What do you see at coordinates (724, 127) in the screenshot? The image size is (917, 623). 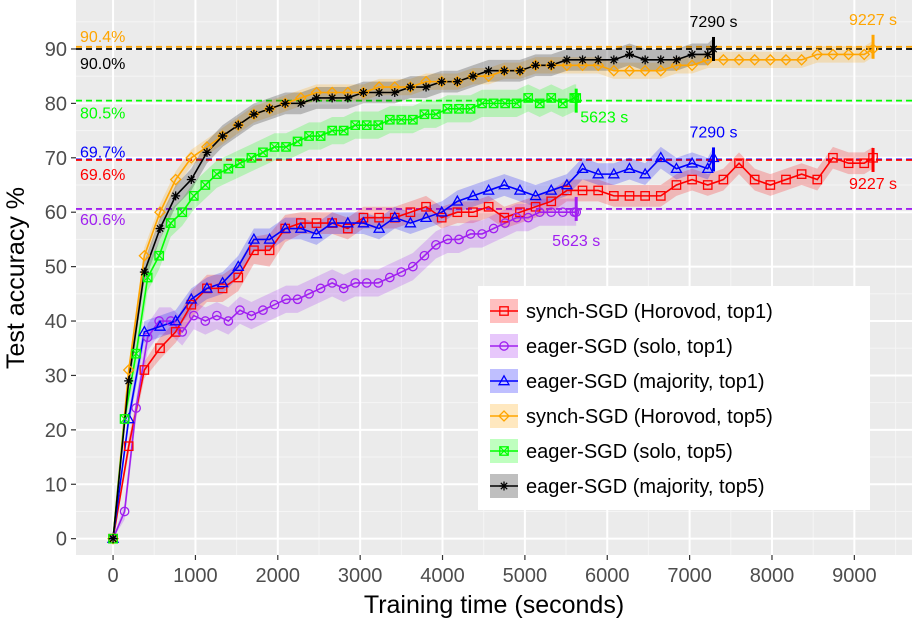 I see `end-markers` at bounding box center [724, 127].